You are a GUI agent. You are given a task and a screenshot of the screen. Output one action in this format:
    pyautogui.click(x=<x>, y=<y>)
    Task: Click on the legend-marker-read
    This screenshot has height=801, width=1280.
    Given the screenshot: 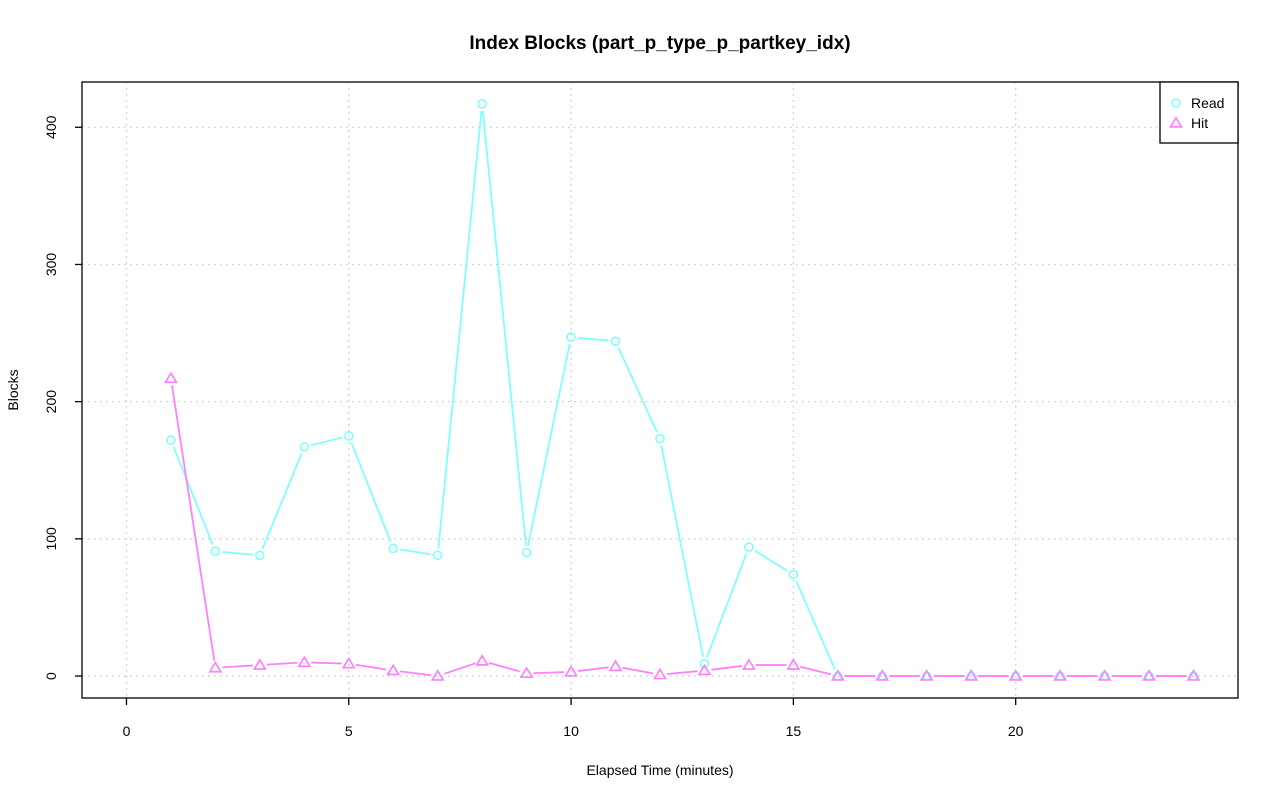 What is the action you would take?
    pyautogui.click(x=1176, y=103)
    